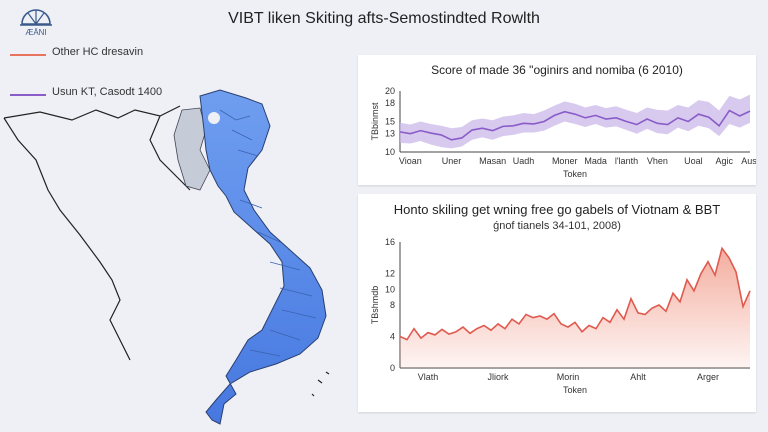  I want to click on logo: ÆÄNI, so click(36, 23).